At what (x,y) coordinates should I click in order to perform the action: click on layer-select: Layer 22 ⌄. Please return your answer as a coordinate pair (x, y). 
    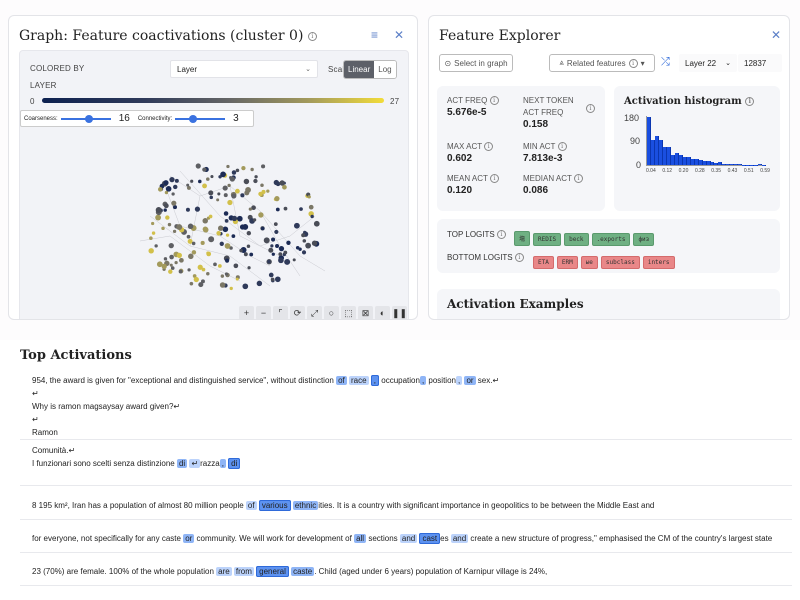
    Looking at the image, I should click on (708, 63).